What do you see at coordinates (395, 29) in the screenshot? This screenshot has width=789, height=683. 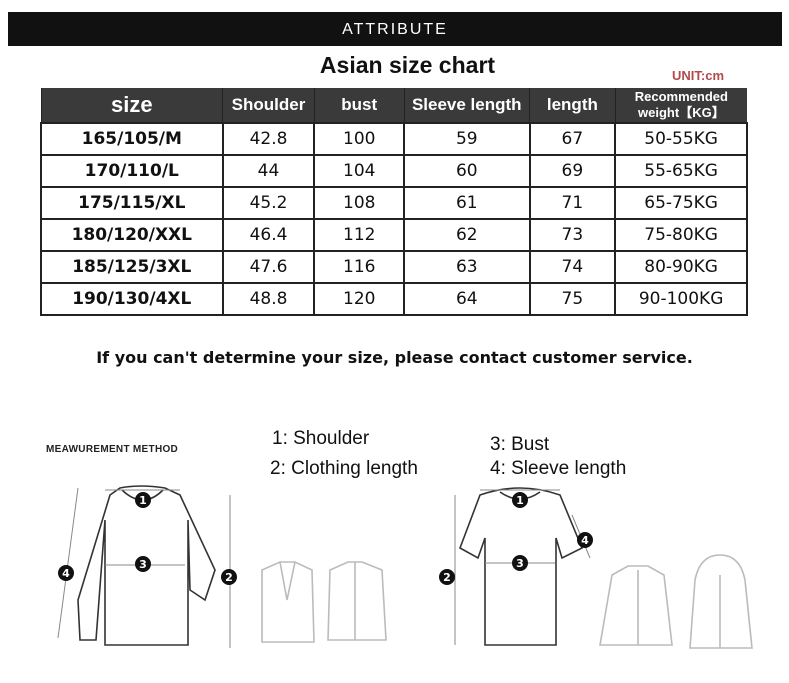 I see `attribute-banner: ATTRIBUTE` at bounding box center [395, 29].